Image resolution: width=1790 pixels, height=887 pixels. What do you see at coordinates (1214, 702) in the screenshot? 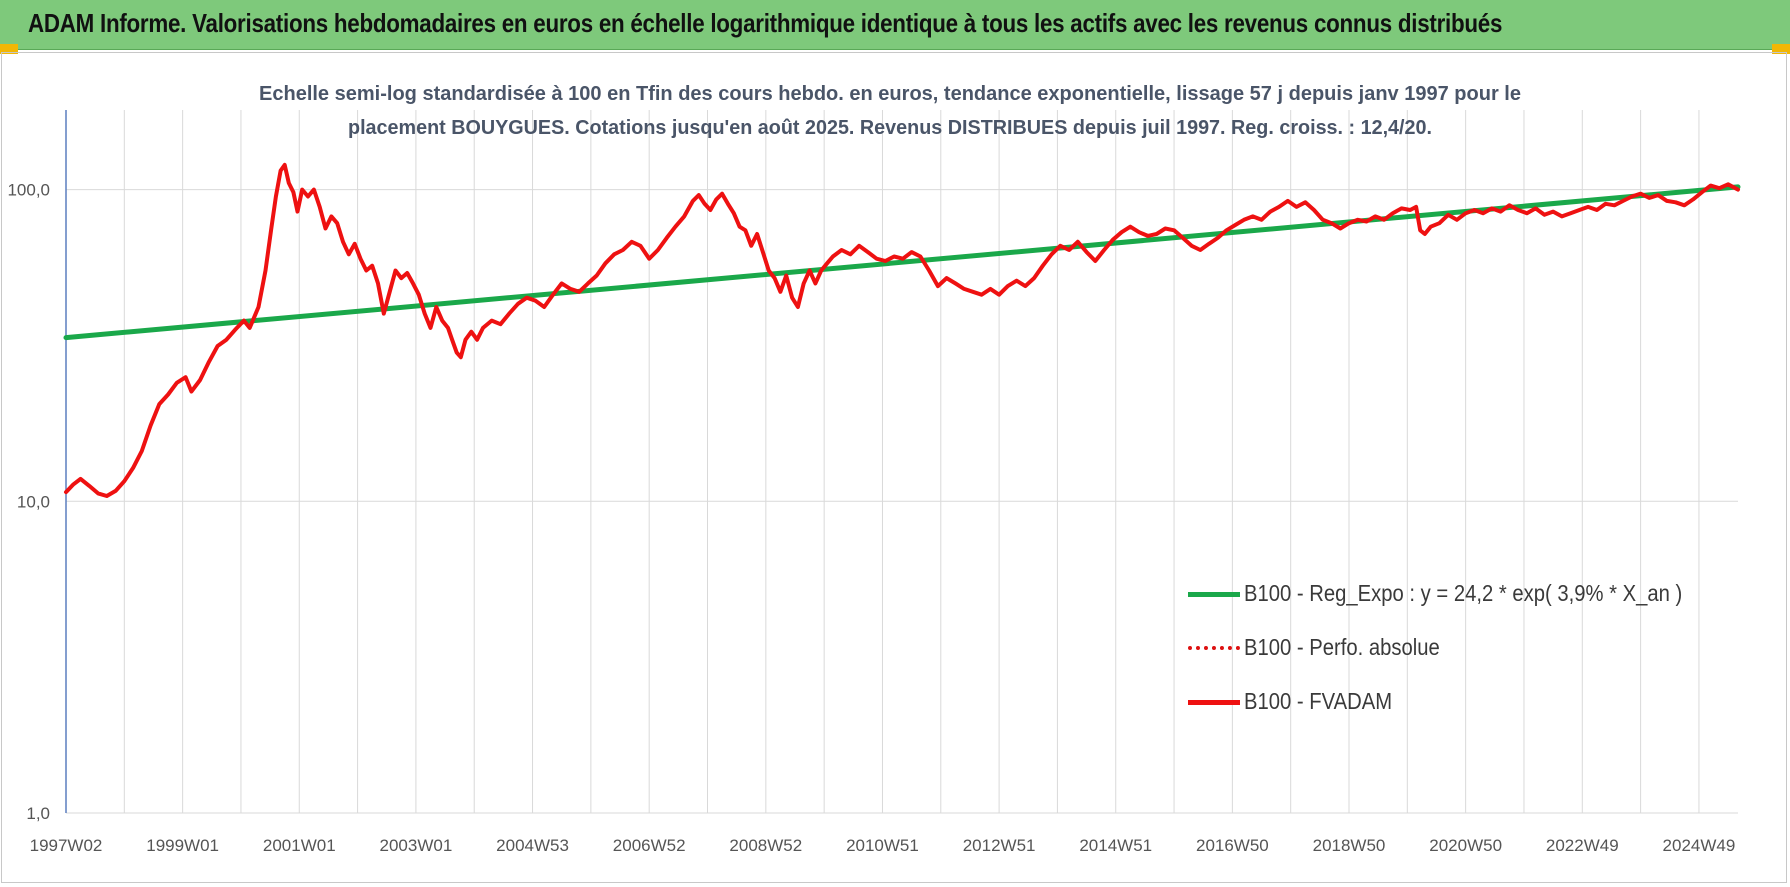
I see `legend-swatch-fvadam` at bounding box center [1214, 702].